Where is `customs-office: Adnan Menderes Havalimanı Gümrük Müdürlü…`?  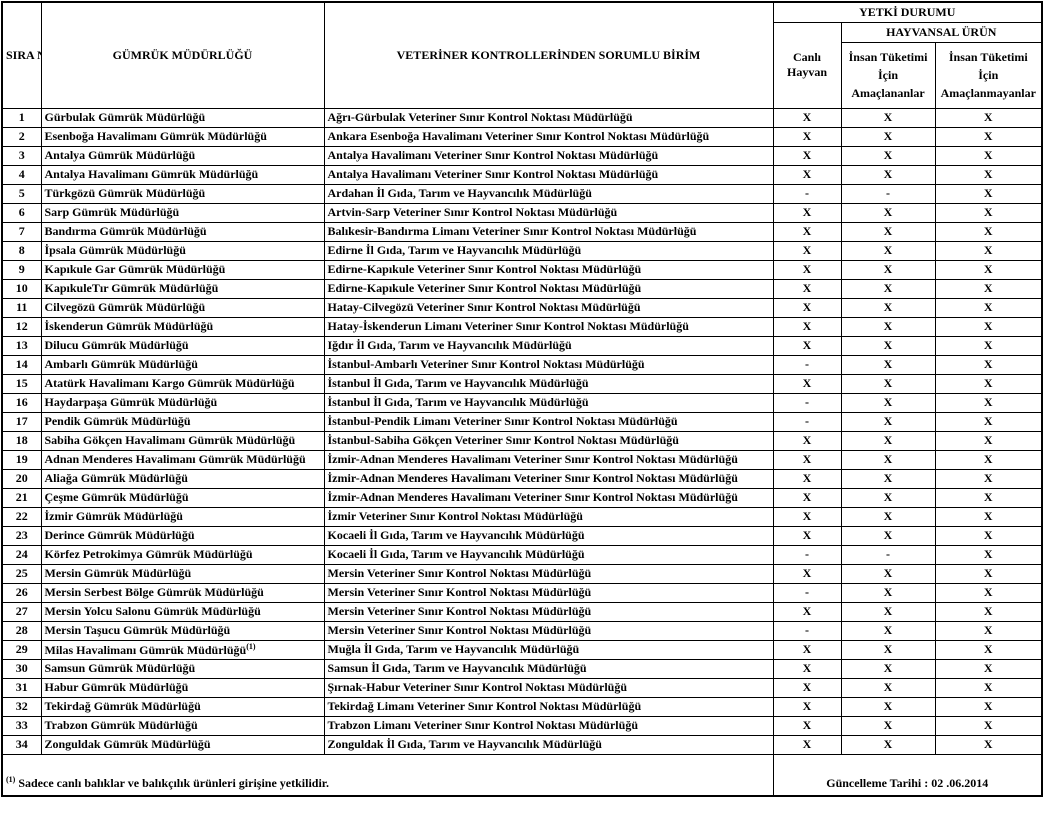 customs-office: Adnan Menderes Havalimanı Gümrük Müdürlü… is located at coordinates (182, 459).